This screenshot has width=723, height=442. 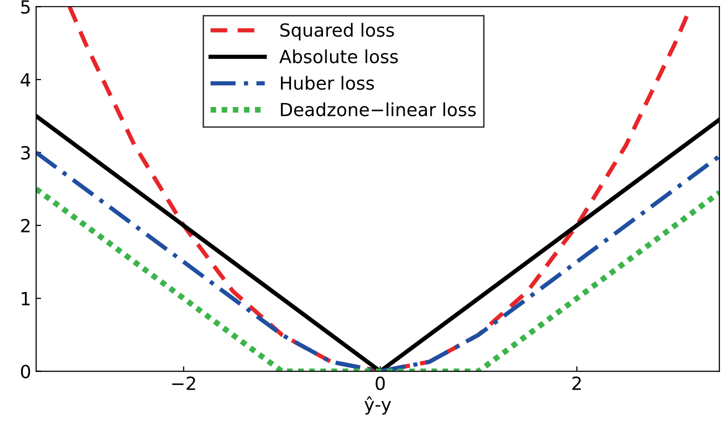 I want to click on legend-label: Absolute loss, so click(x=338, y=56).